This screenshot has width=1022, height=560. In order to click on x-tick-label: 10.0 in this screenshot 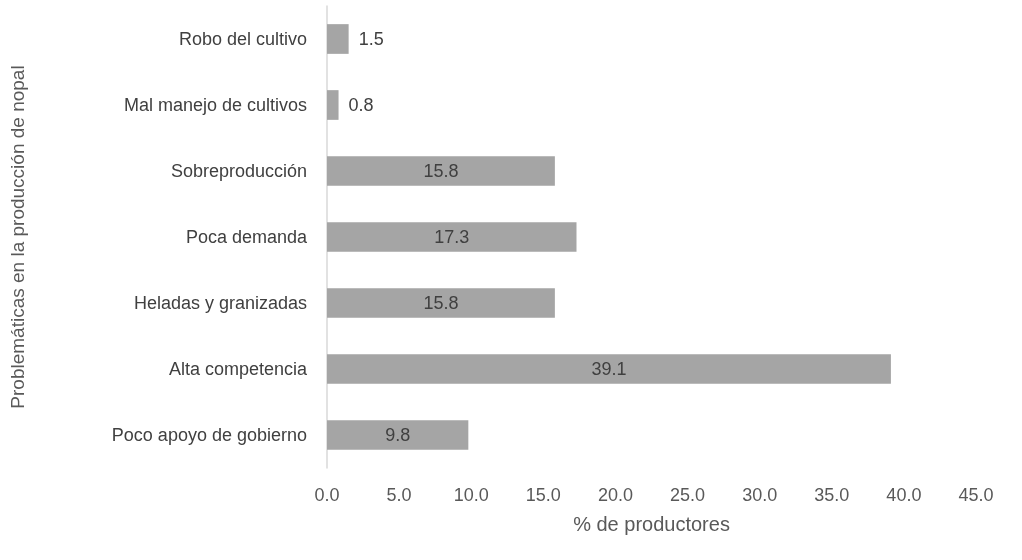, I will do `click(471, 495)`.